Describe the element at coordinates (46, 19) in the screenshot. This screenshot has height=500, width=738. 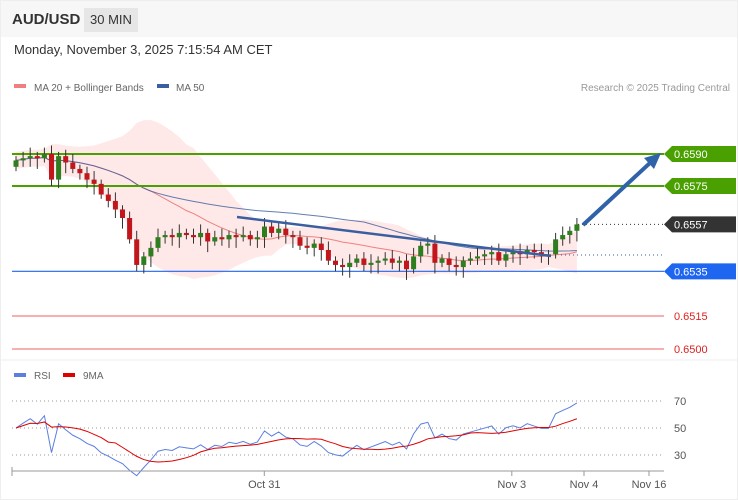
I see `pair-title: AUD/USD` at that location.